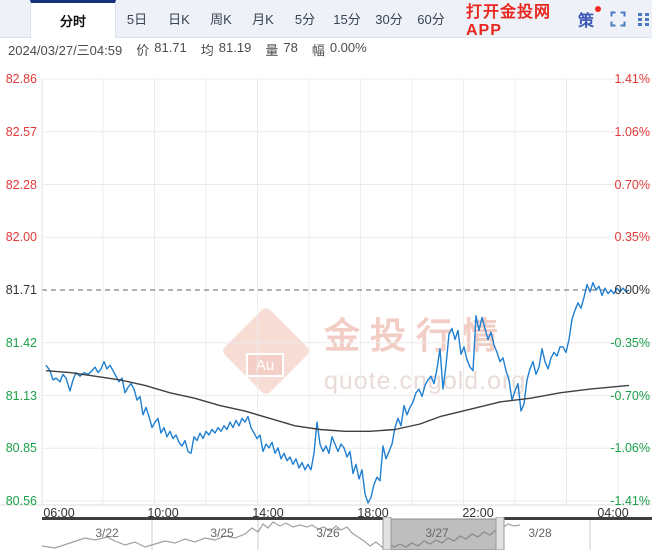 This screenshot has height=550, width=652. Describe the element at coordinates (632, 237) in the screenshot. I see `y-axis-label-right: 0.35%` at that location.